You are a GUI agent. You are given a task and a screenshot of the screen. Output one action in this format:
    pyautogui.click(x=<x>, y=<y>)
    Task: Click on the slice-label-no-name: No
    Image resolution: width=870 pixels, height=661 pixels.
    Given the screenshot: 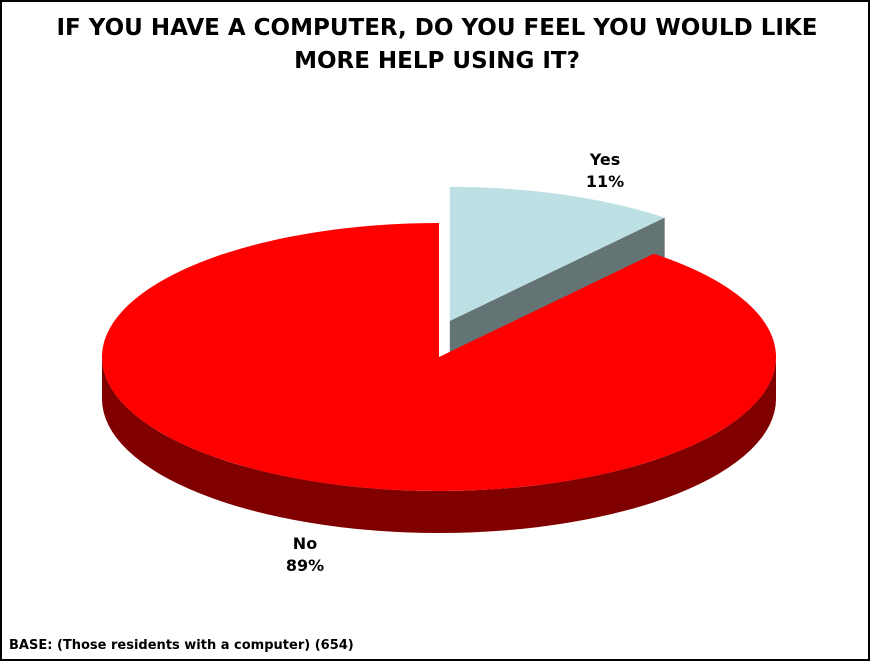 What is the action you would take?
    pyautogui.click(x=305, y=543)
    